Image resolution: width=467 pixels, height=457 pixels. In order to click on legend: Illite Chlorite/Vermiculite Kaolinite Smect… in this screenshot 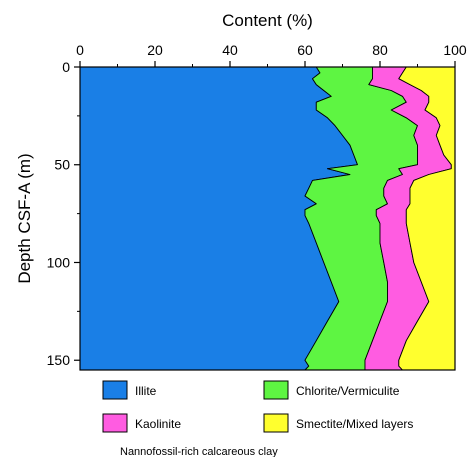, I will do `click(257, 406)`.